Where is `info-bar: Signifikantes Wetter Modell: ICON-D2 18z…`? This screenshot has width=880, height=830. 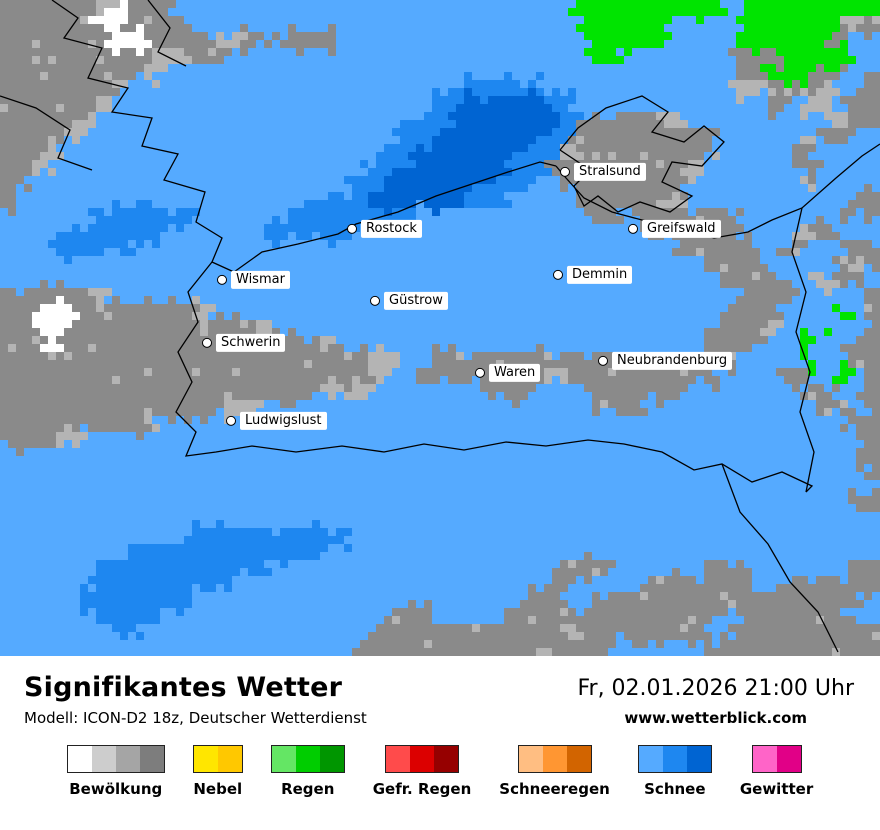 info-bar: Signifikantes Wetter Modell: ICON-D2 18z… is located at coordinates (440, 691).